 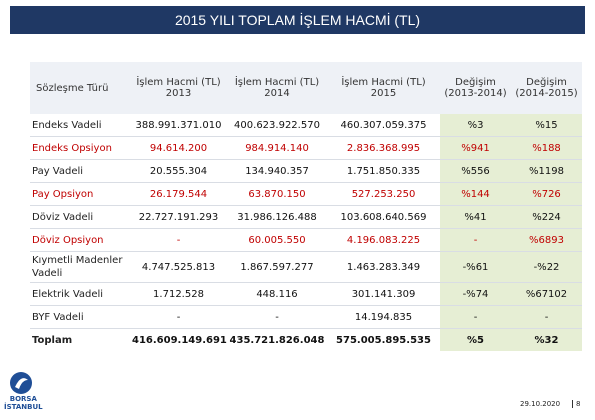 What do you see at coordinates (383, 194) in the screenshot?
I see `value-cell: 527.253.250` at bounding box center [383, 194].